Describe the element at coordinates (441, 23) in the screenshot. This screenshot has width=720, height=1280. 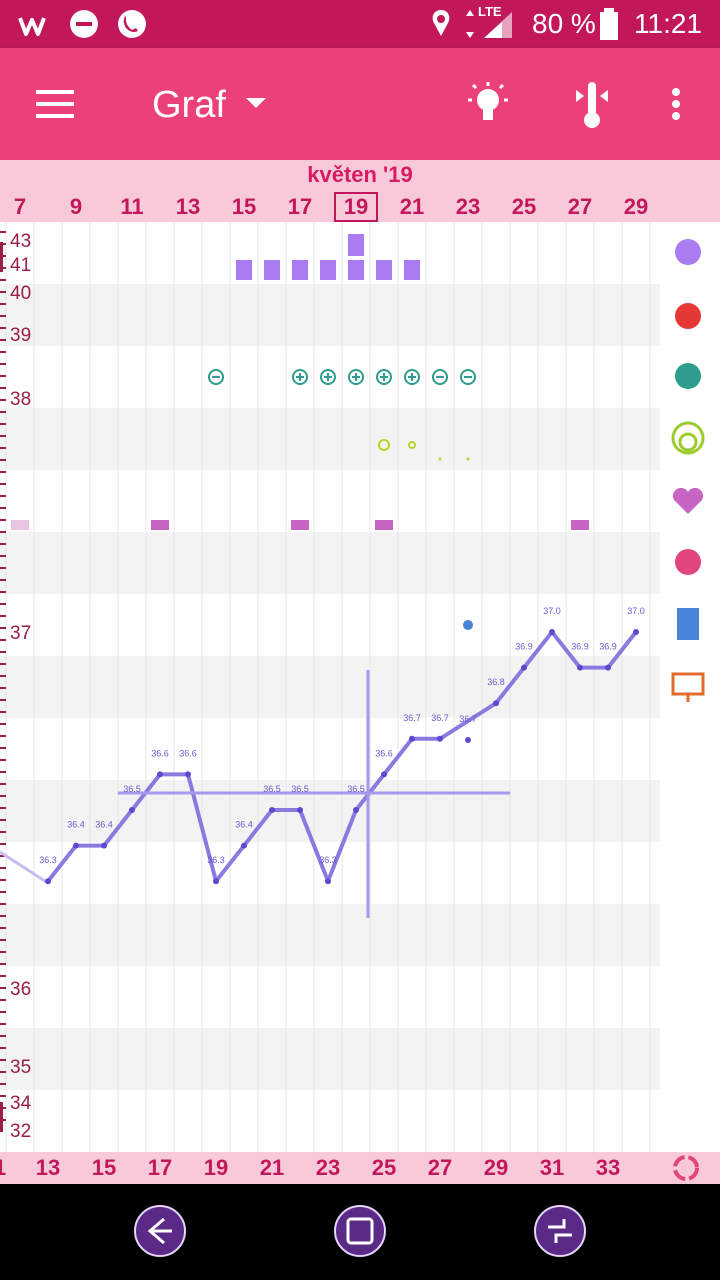
I see `location-icon` at that location.